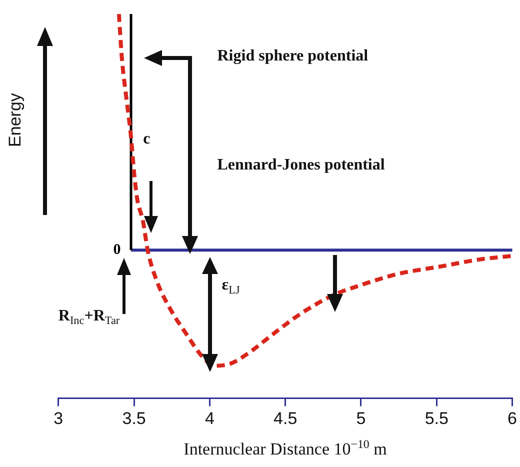  What do you see at coordinates (361, 418) in the screenshot?
I see `x-tick-label: 5` at bounding box center [361, 418].